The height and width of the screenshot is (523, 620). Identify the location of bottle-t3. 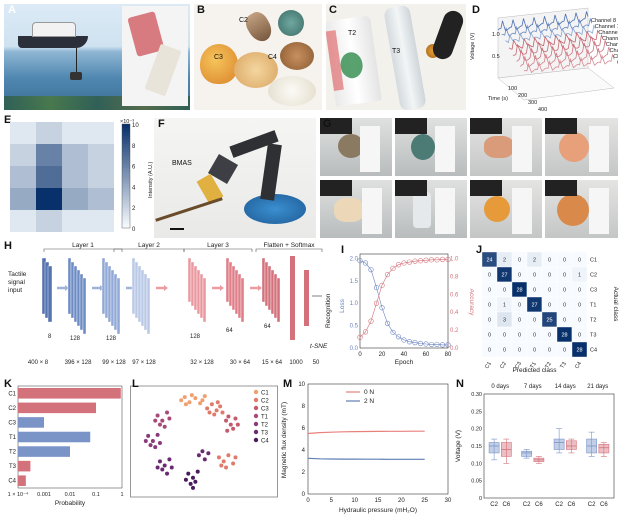
(405, 57).